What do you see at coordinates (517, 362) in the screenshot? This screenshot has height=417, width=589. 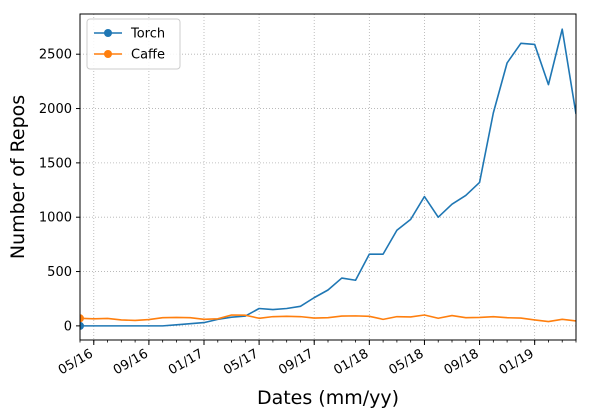 I see `x-tick-label: 01/19` at bounding box center [517, 362].